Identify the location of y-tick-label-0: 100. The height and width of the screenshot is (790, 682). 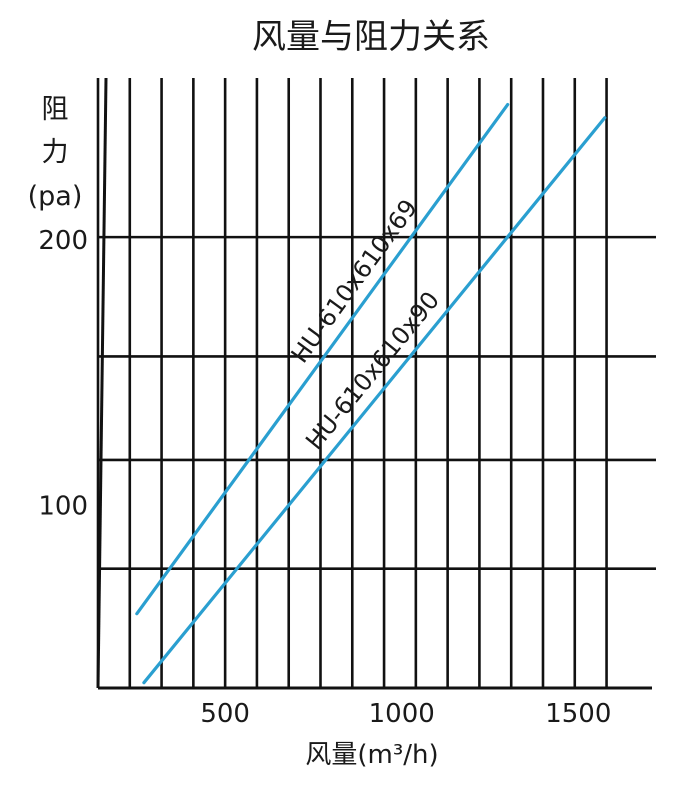
(63, 506).